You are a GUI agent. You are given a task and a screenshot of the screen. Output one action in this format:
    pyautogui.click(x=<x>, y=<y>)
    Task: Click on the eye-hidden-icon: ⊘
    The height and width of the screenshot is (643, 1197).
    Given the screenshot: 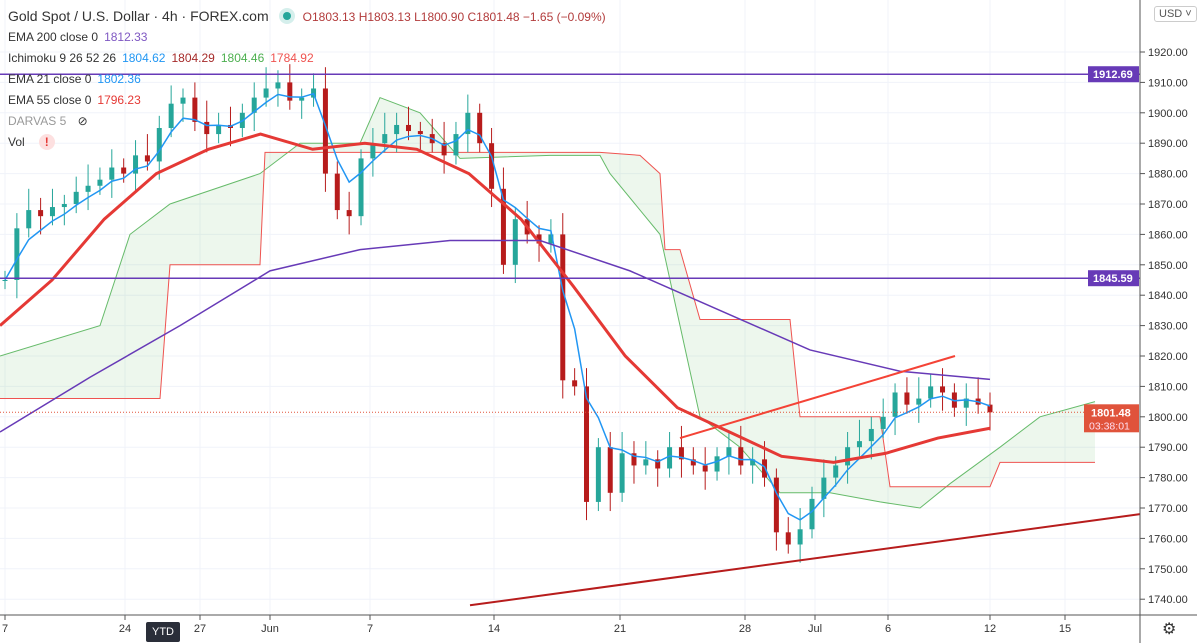 What is the action you would take?
    pyautogui.click(x=81, y=121)
    